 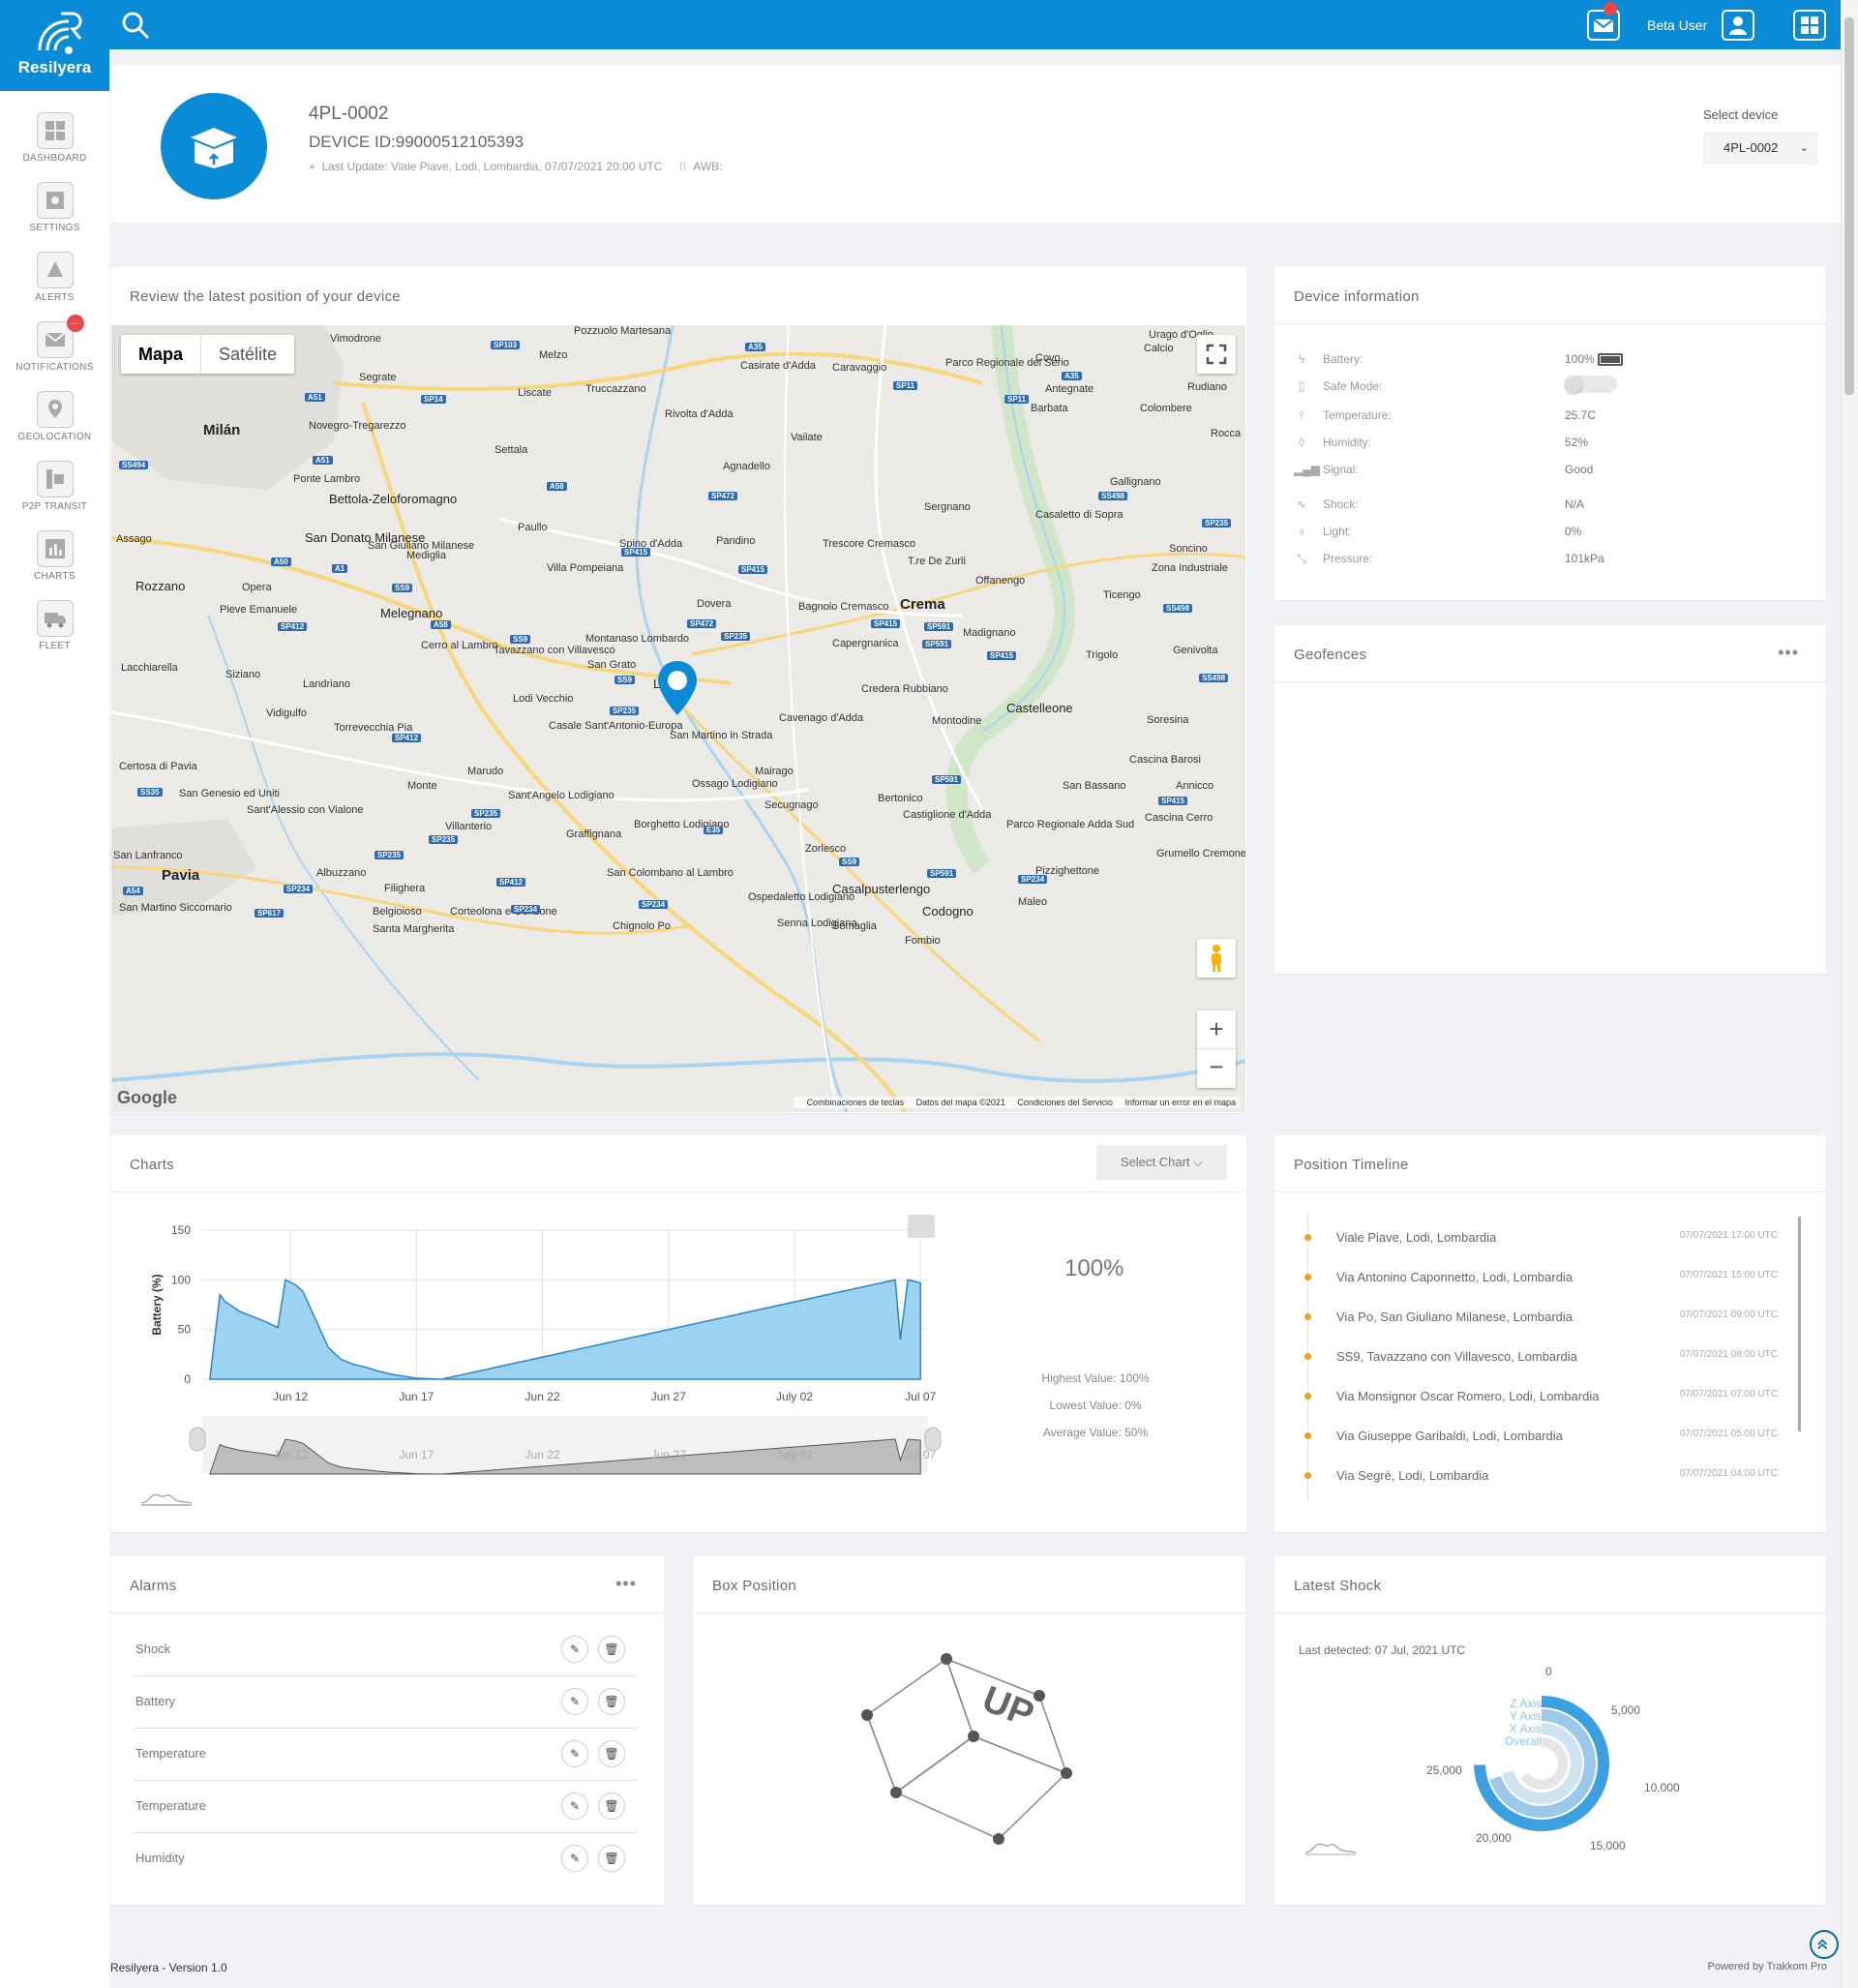 What do you see at coordinates (1331, 1846) in the screenshot?
I see `sparkline-icon` at bounding box center [1331, 1846].